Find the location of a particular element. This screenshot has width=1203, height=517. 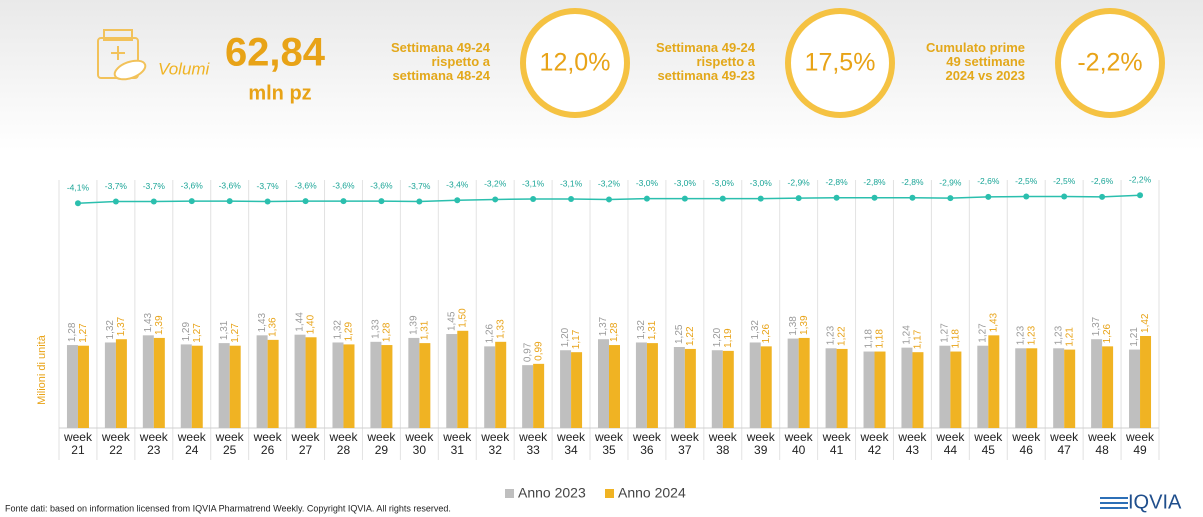

x-tick-label: week 27 is located at coordinates (305, 443).